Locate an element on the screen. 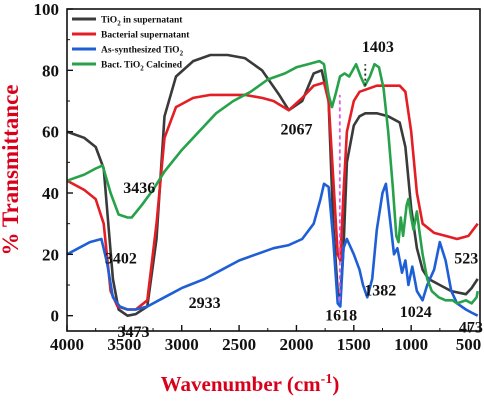 This screenshot has height=410, width=484. peak-label-2067: 2067 is located at coordinates (296, 130).